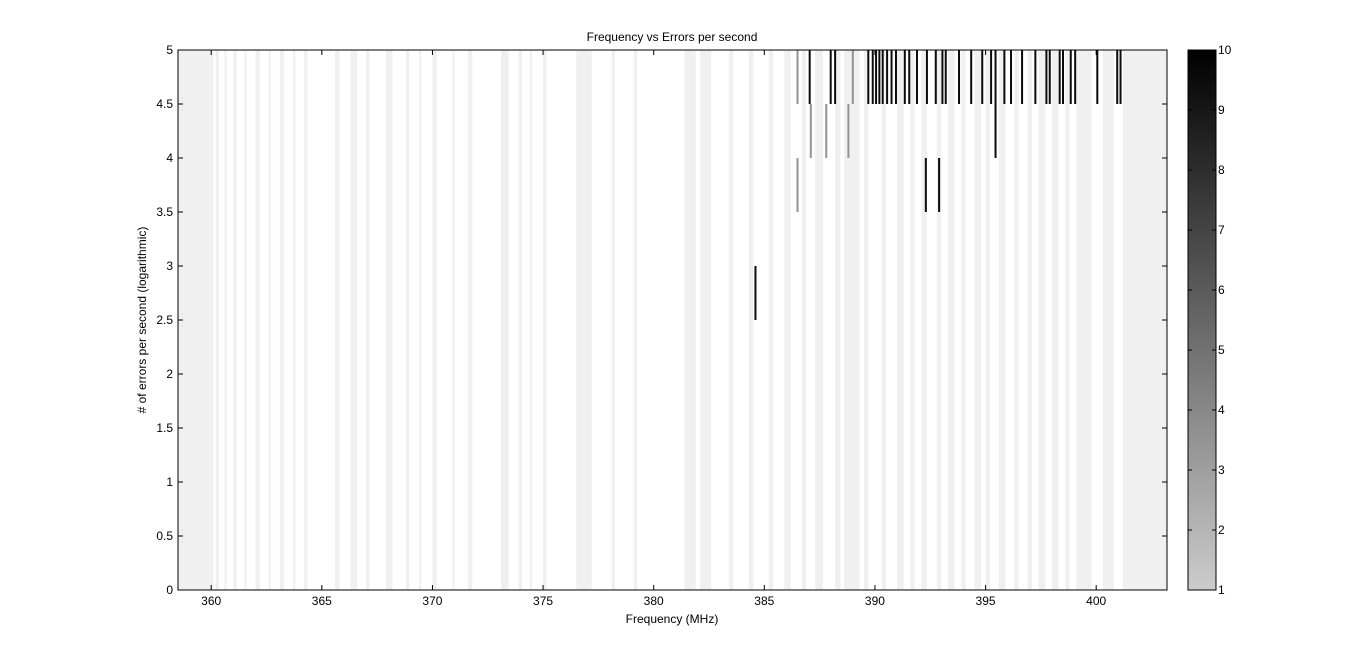 The height and width of the screenshot is (662, 1366). Describe the element at coordinates (1210, 320) in the screenshot. I see `colorbar-ticks: 1 2 3 4 5 6 7 8 9 10` at that location.